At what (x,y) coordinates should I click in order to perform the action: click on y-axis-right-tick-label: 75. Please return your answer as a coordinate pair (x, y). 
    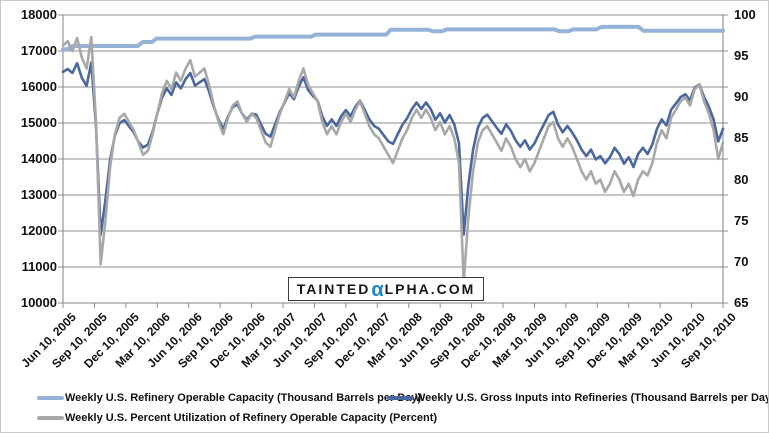
    Looking at the image, I should click on (741, 220).